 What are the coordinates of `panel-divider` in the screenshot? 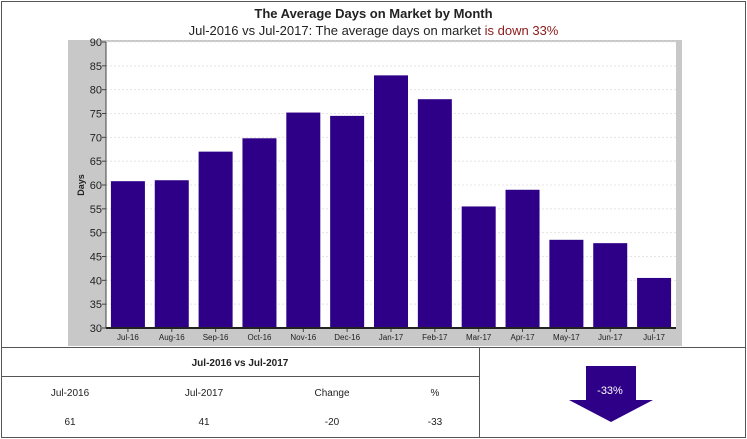 It's located at (479, 392).